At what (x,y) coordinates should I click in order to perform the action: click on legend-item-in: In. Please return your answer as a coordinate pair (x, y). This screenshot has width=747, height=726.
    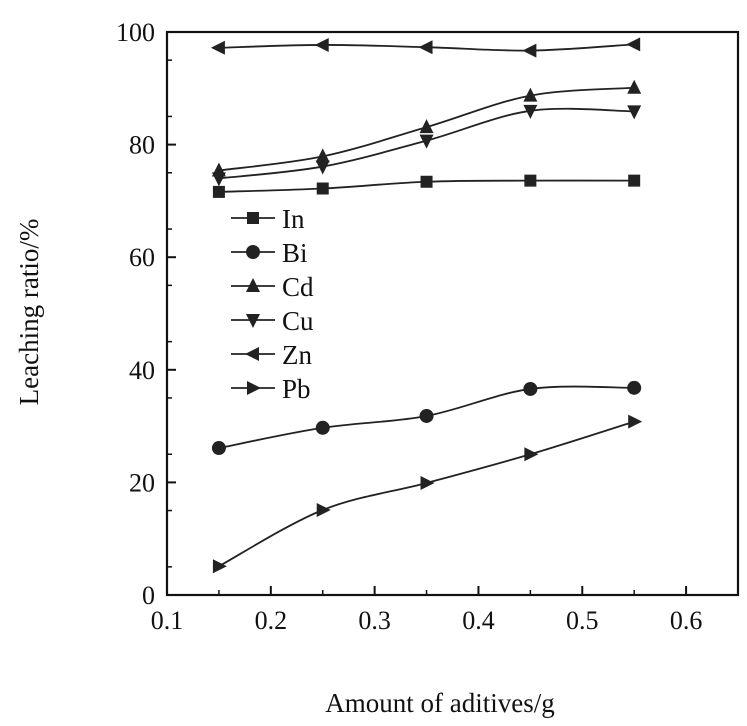
    Looking at the image, I should click on (268, 219).